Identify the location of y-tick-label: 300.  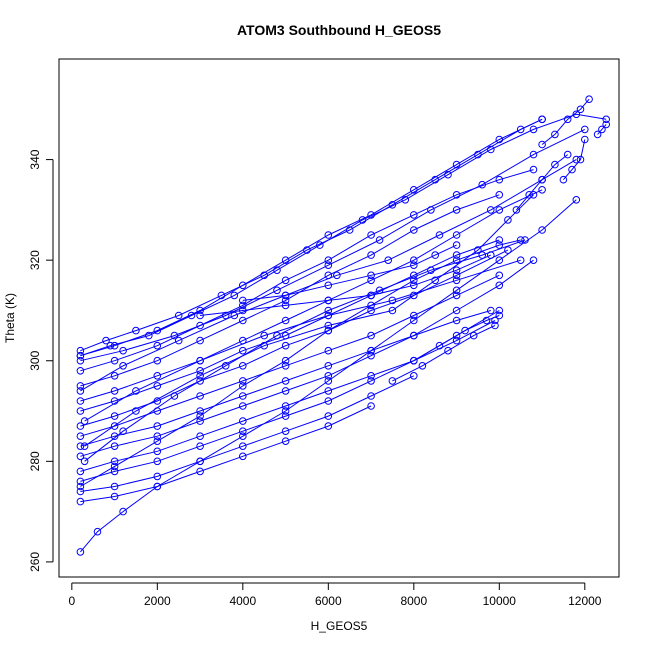
(35, 360).